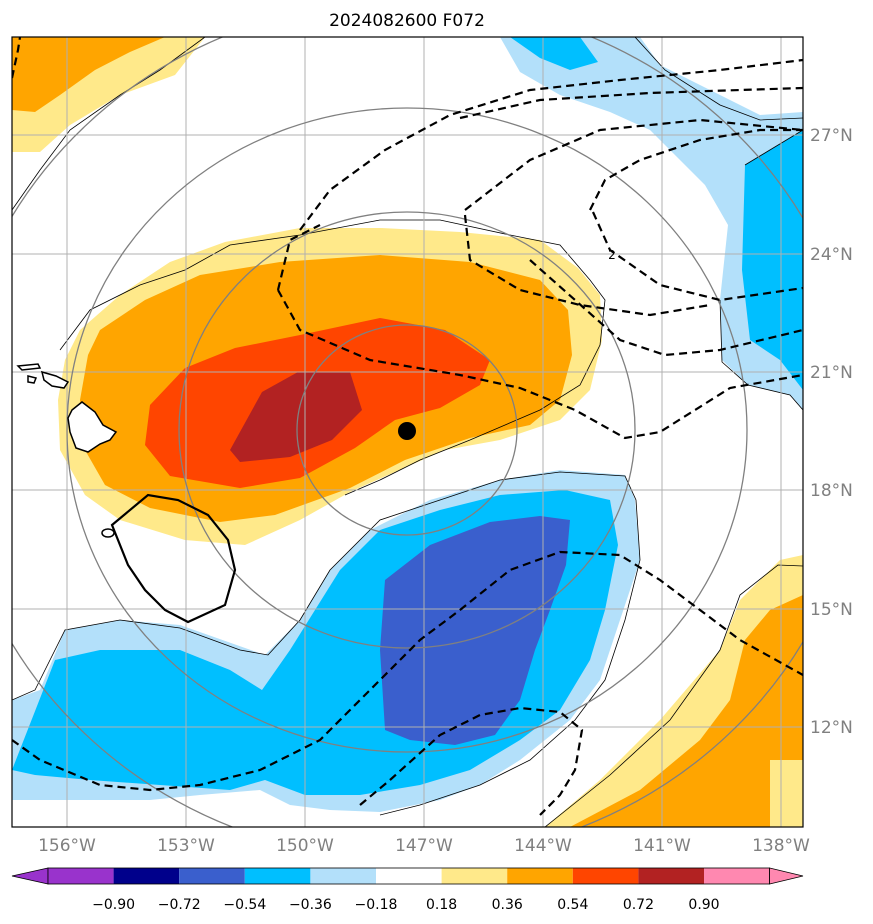 The width and height of the screenshot is (873, 924). Describe the element at coordinates (179, 905) in the screenshot. I see `colorbar-label: −0.72` at that location.